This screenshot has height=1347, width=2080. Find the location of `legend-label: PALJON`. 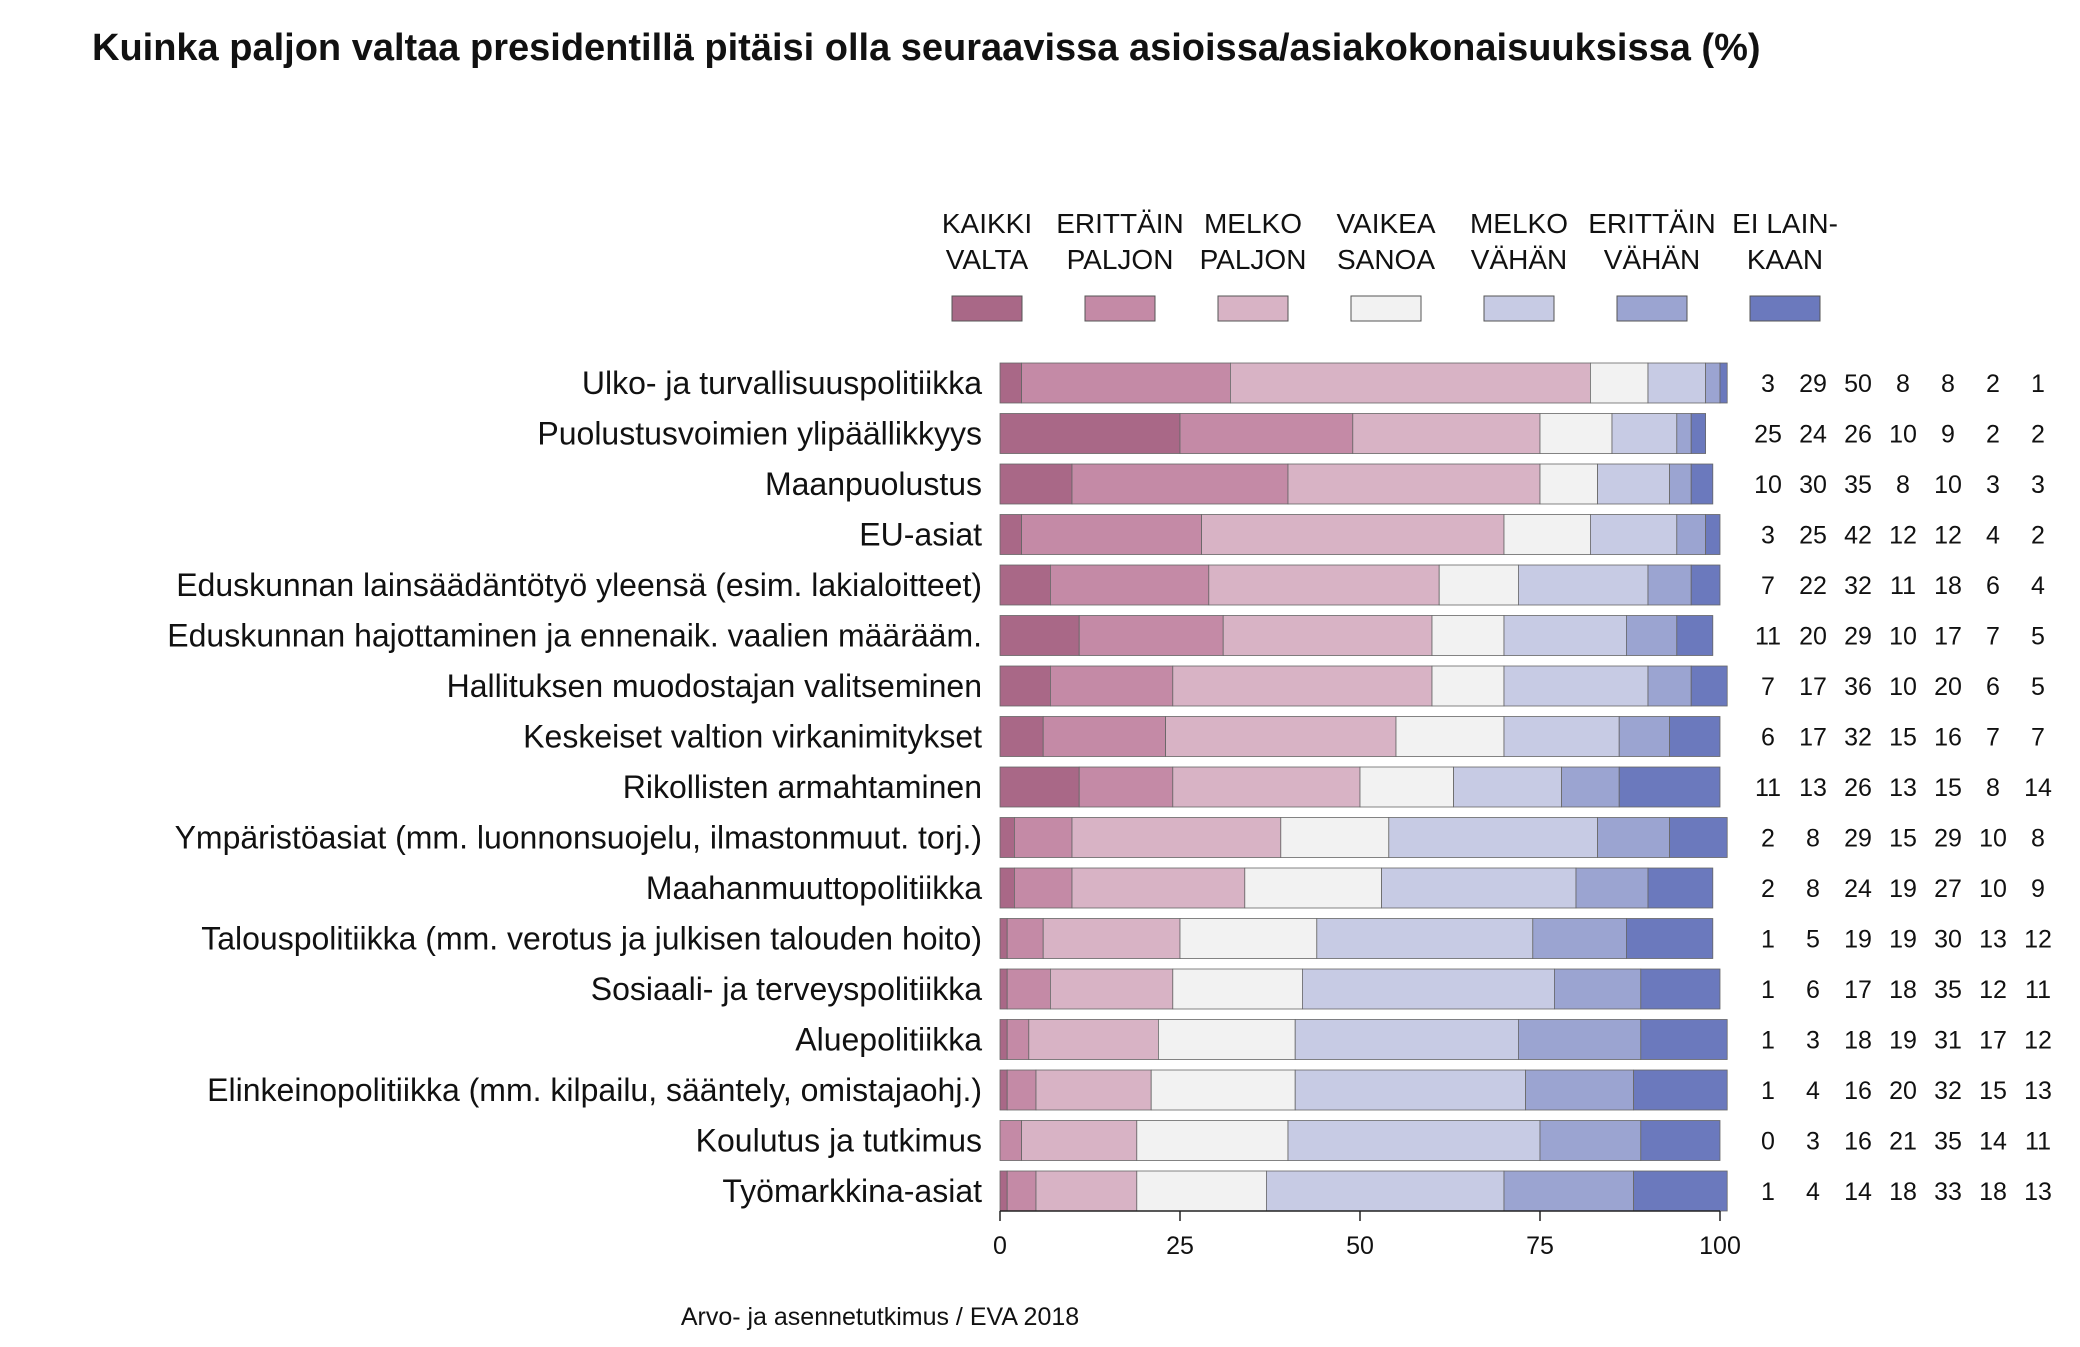

legend-label: PALJON is located at coordinates (1253, 259).